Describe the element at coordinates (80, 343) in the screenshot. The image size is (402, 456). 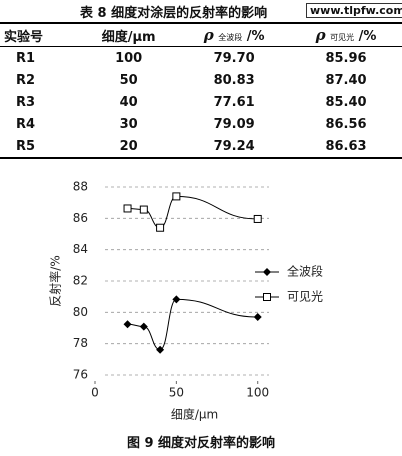
I see `y-tick-label: 78` at that location.